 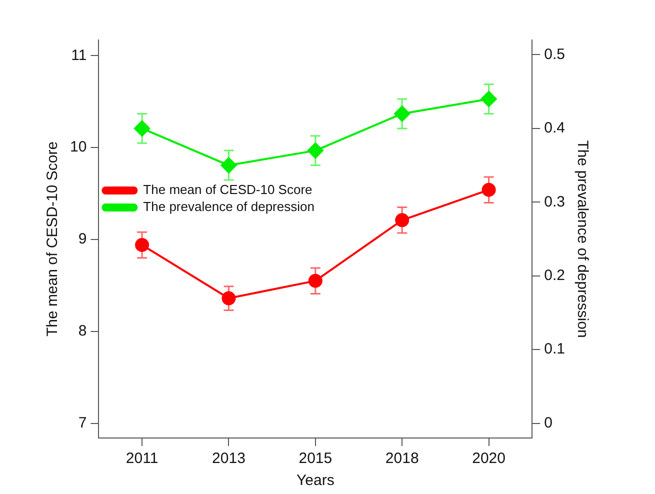 I want to click on legend-label: The mean of CESD-10 Score, so click(x=227, y=190).